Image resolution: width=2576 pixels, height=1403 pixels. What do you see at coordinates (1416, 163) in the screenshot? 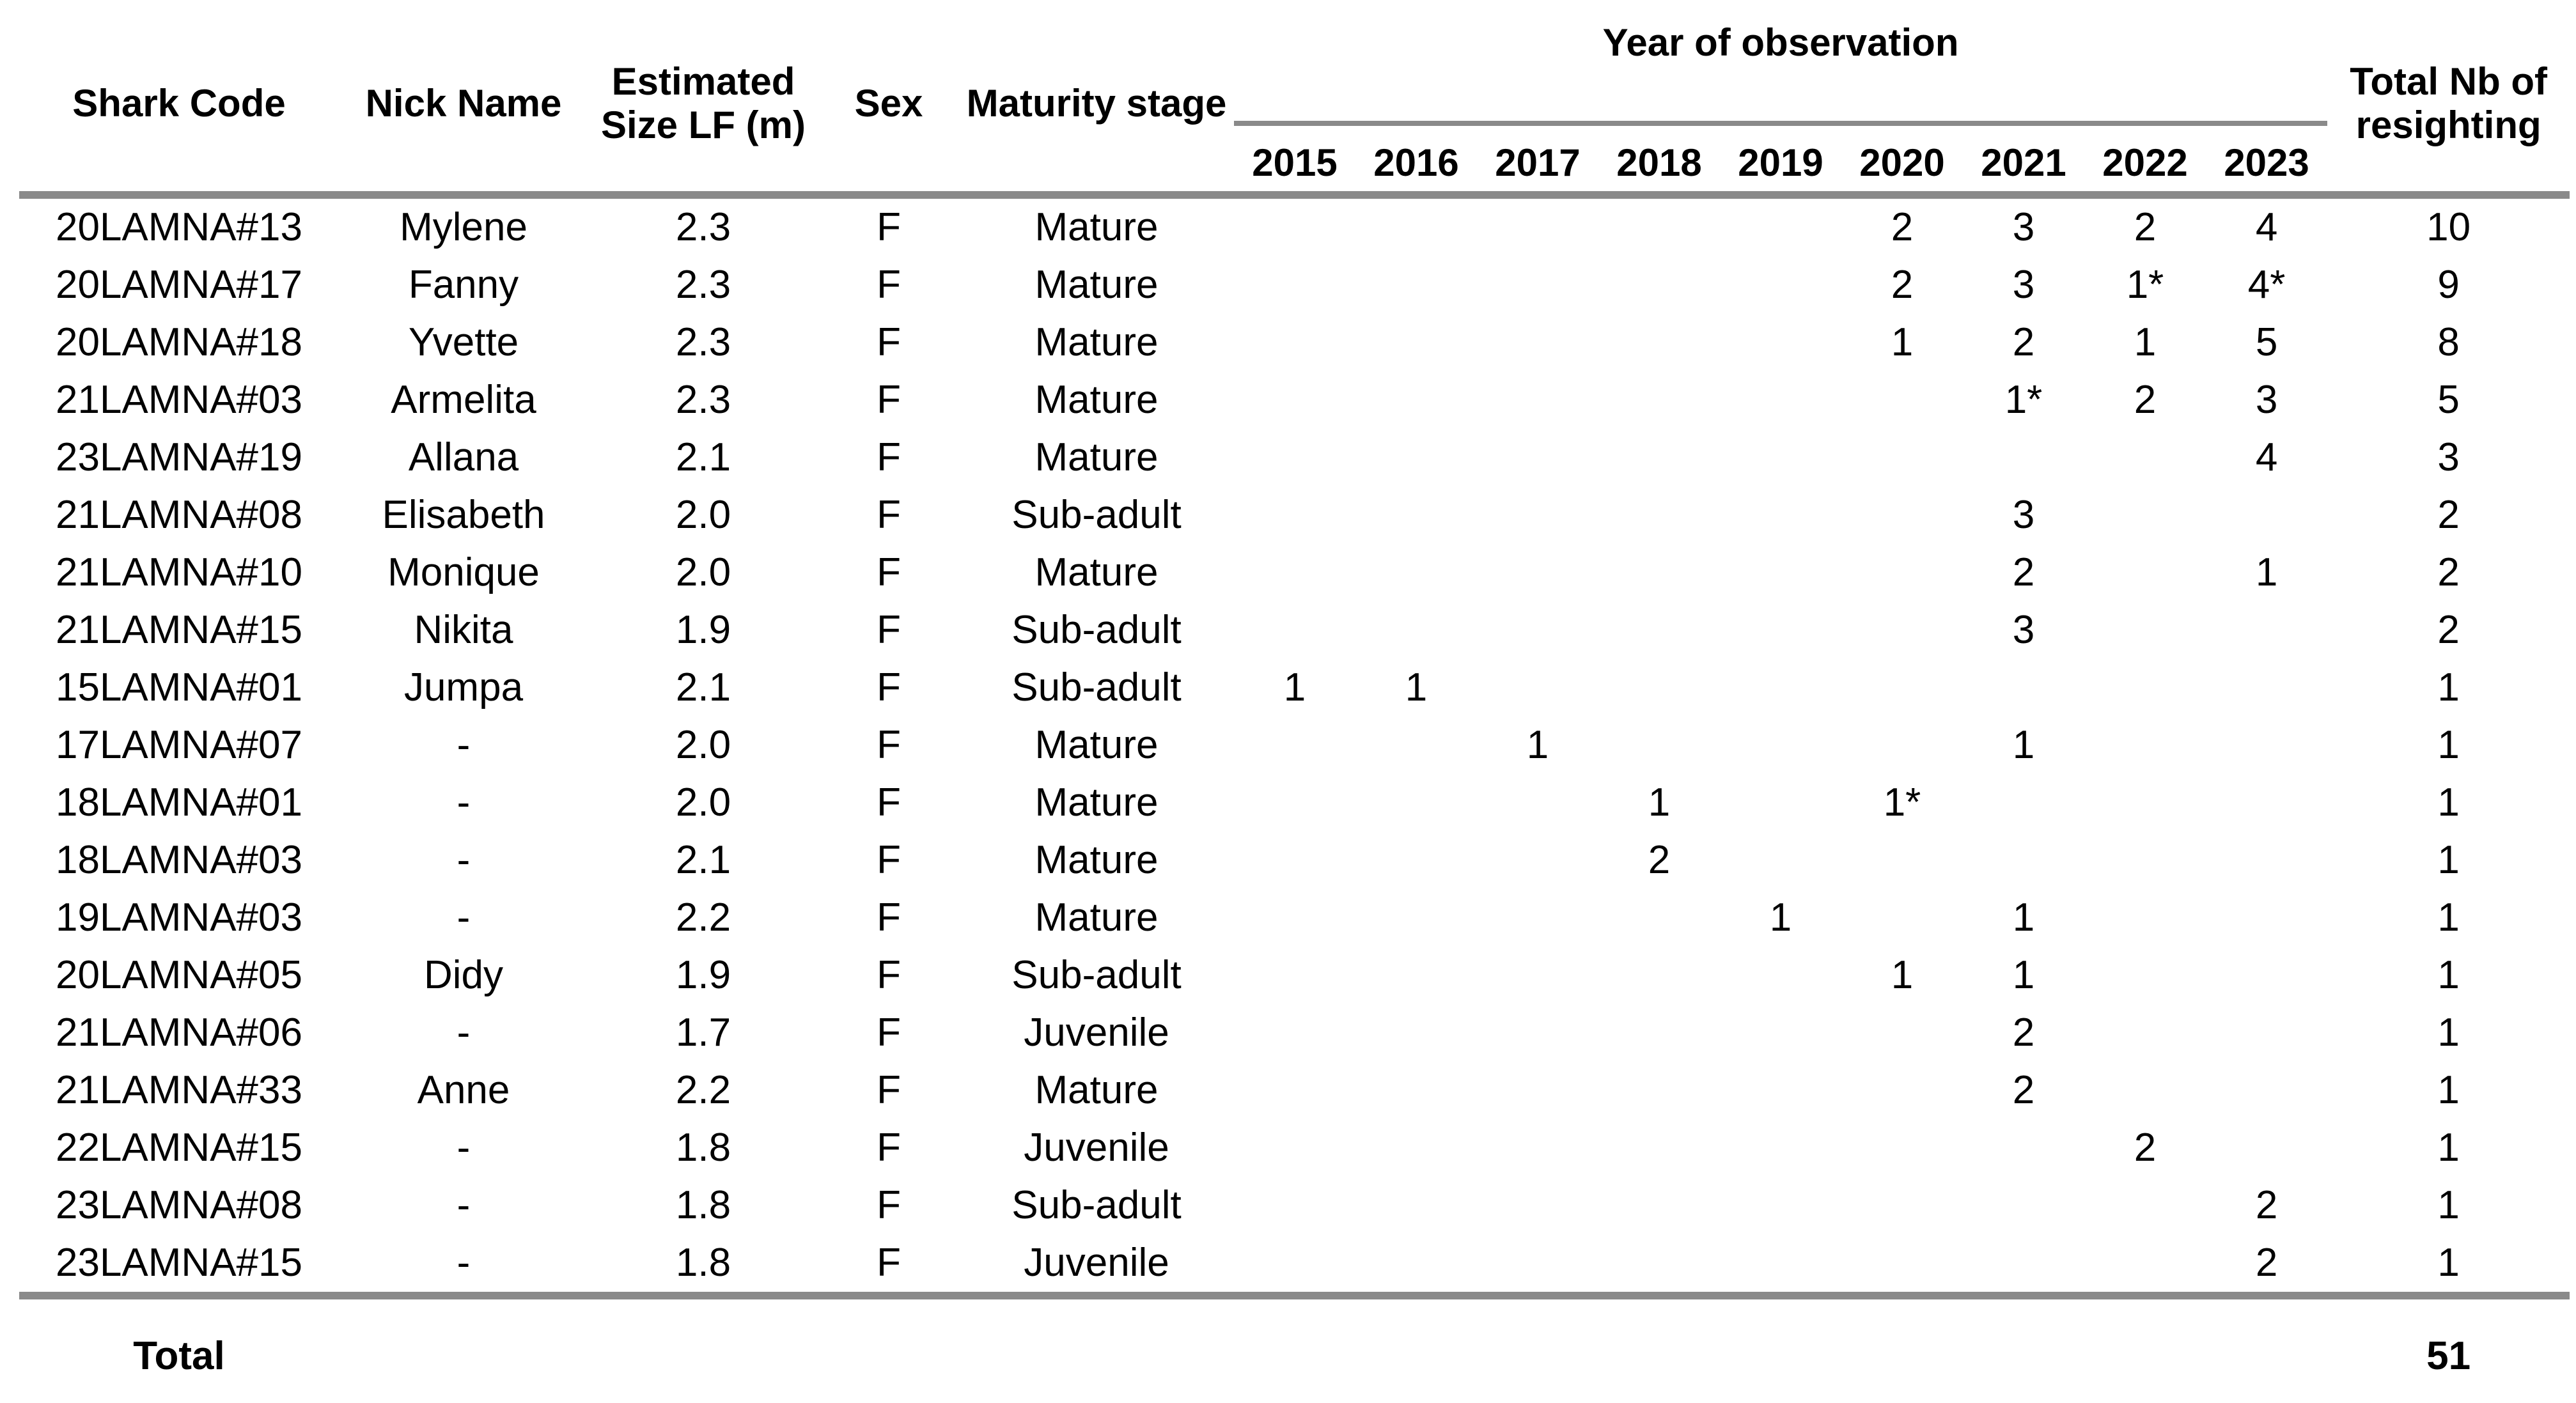
I see `header-year-2016: 2016` at bounding box center [1416, 163].